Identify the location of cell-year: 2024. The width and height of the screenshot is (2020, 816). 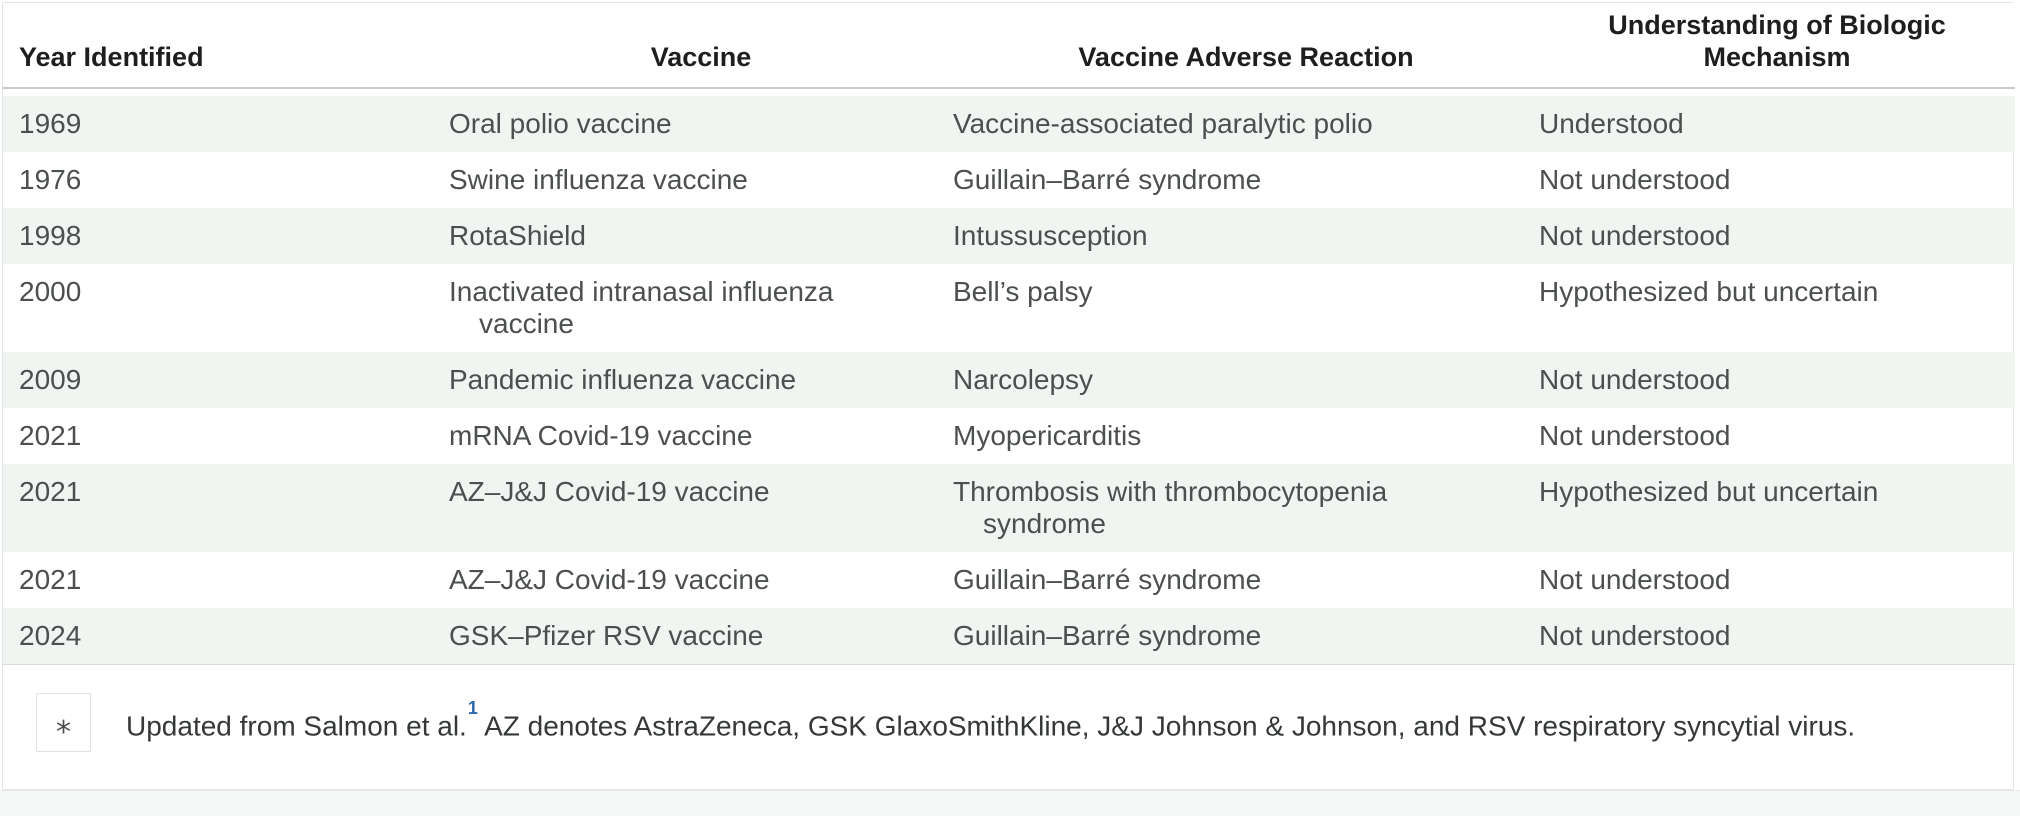
(226, 636).